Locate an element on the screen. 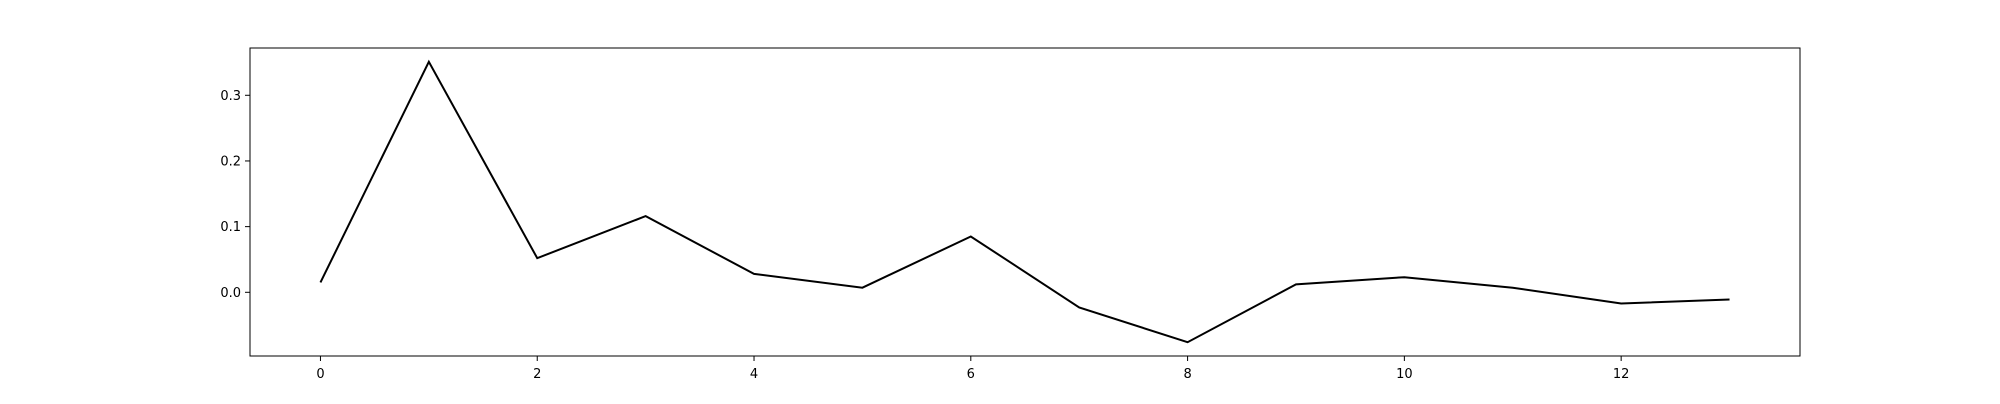 Image resolution: width=2000 pixels, height=404 pixels. x-axis: 0 2 4 6 8 10 12 is located at coordinates (972, 369).